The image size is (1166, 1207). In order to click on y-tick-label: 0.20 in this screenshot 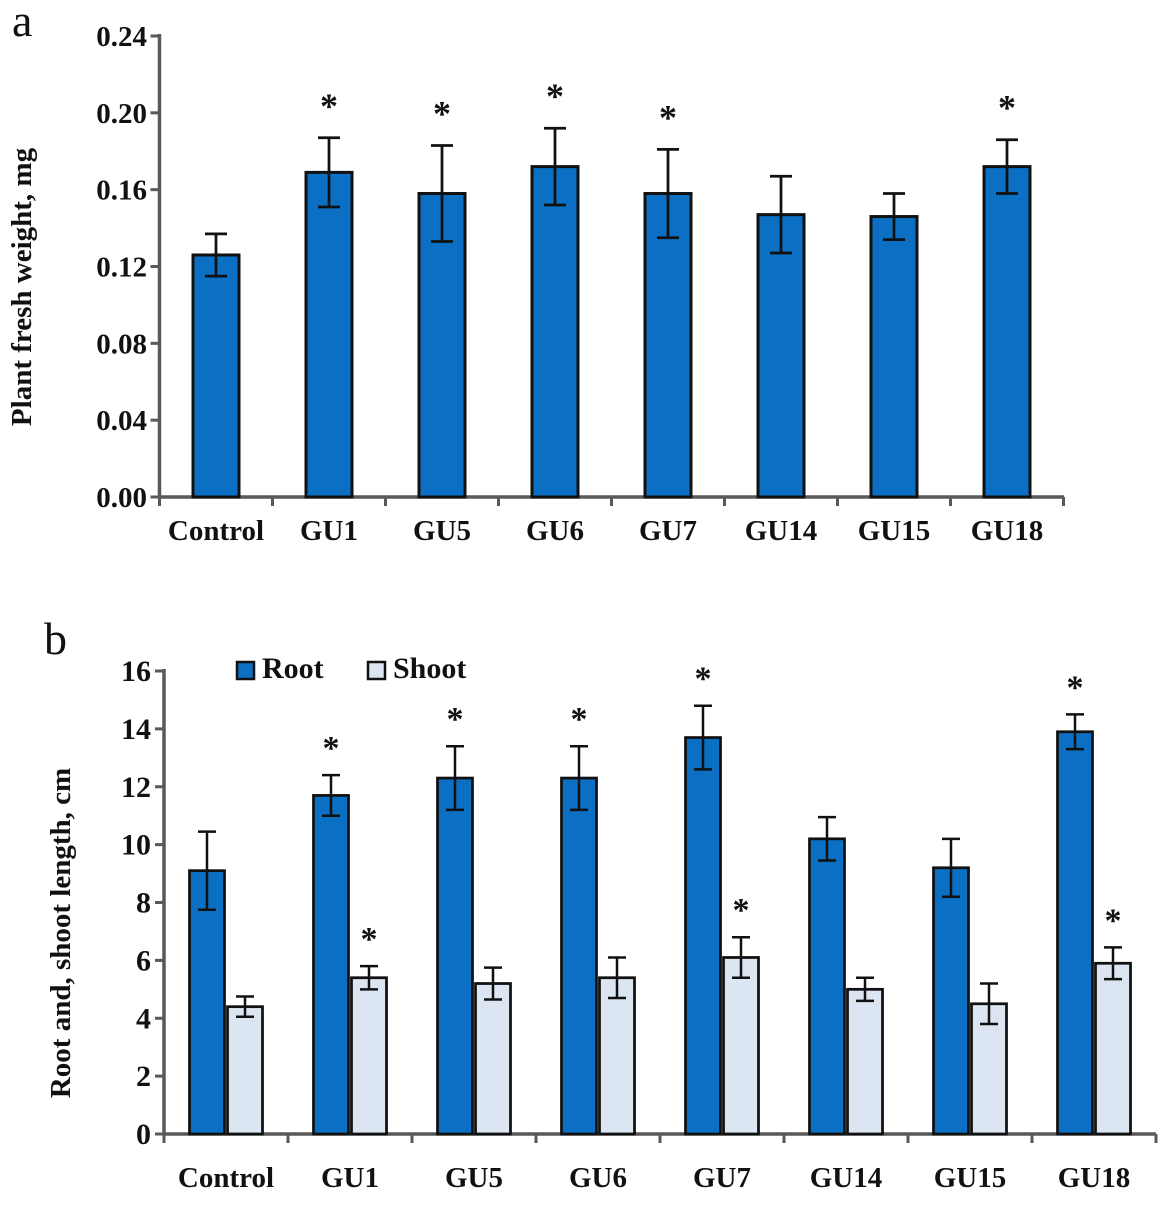, I will do `click(121, 114)`.